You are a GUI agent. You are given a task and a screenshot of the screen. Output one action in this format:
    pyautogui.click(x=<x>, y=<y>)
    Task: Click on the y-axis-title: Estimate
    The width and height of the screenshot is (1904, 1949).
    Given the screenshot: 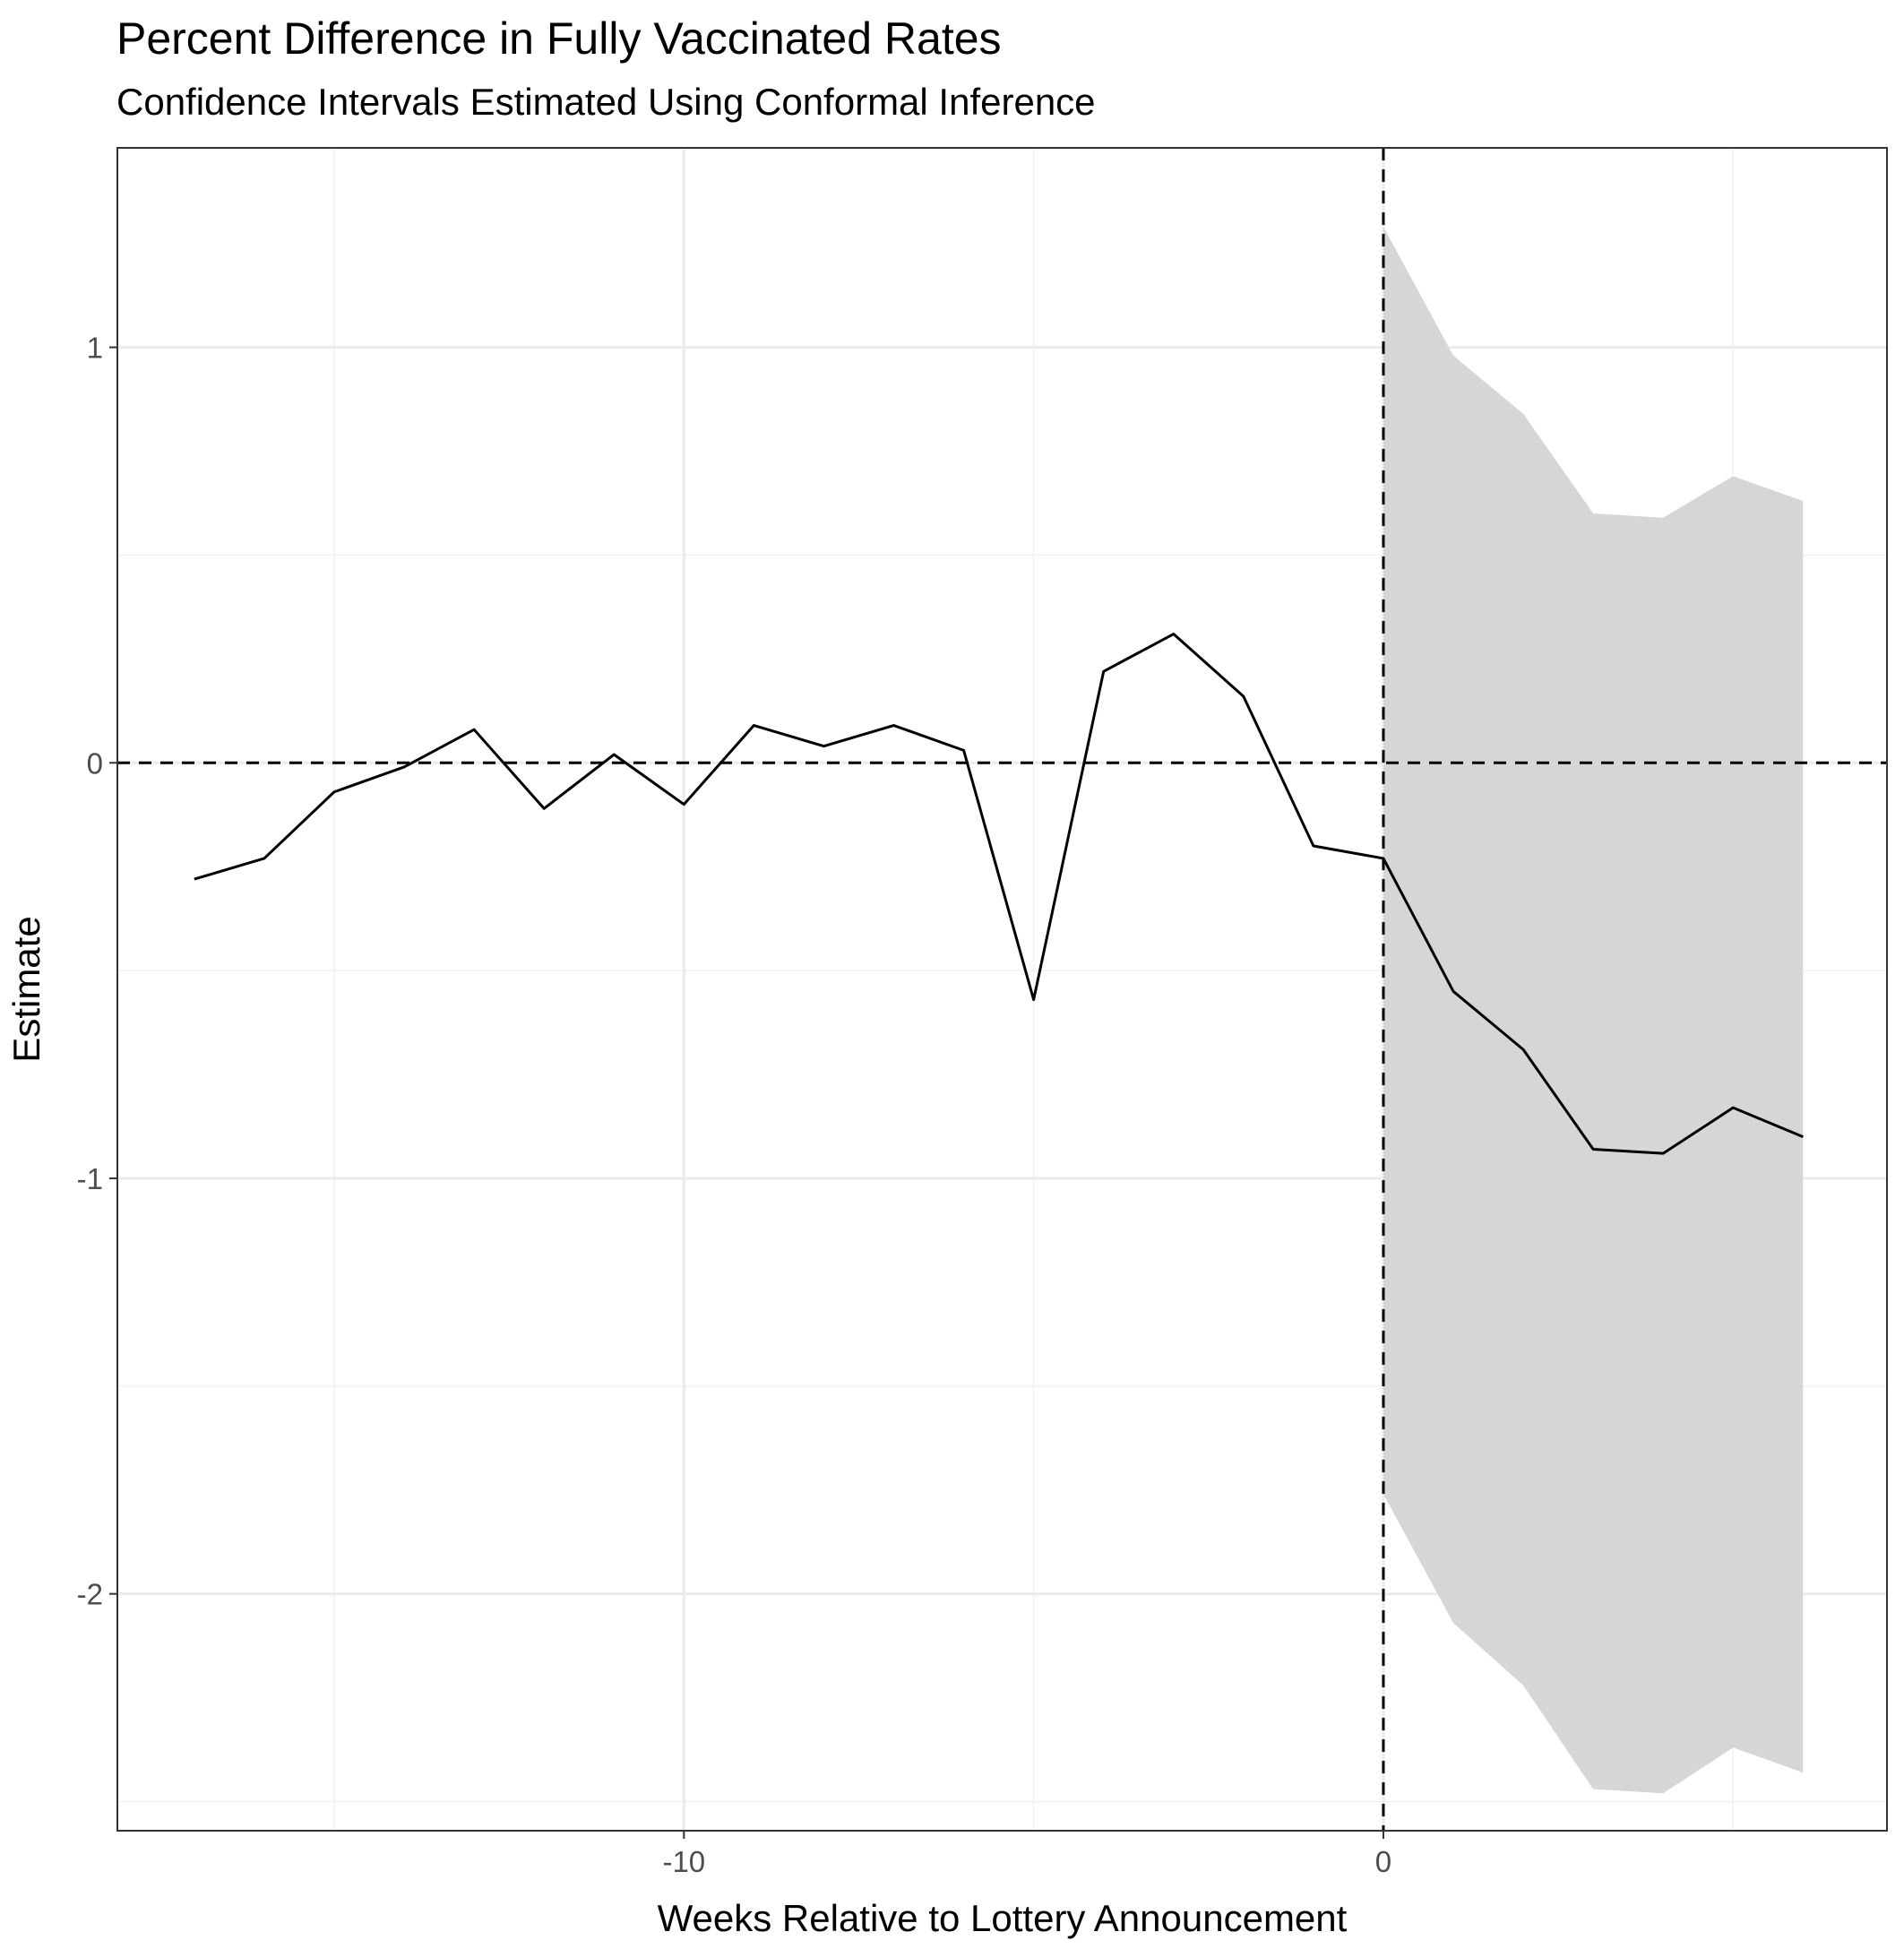 What is the action you would take?
    pyautogui.click(x=26, y=989)
    